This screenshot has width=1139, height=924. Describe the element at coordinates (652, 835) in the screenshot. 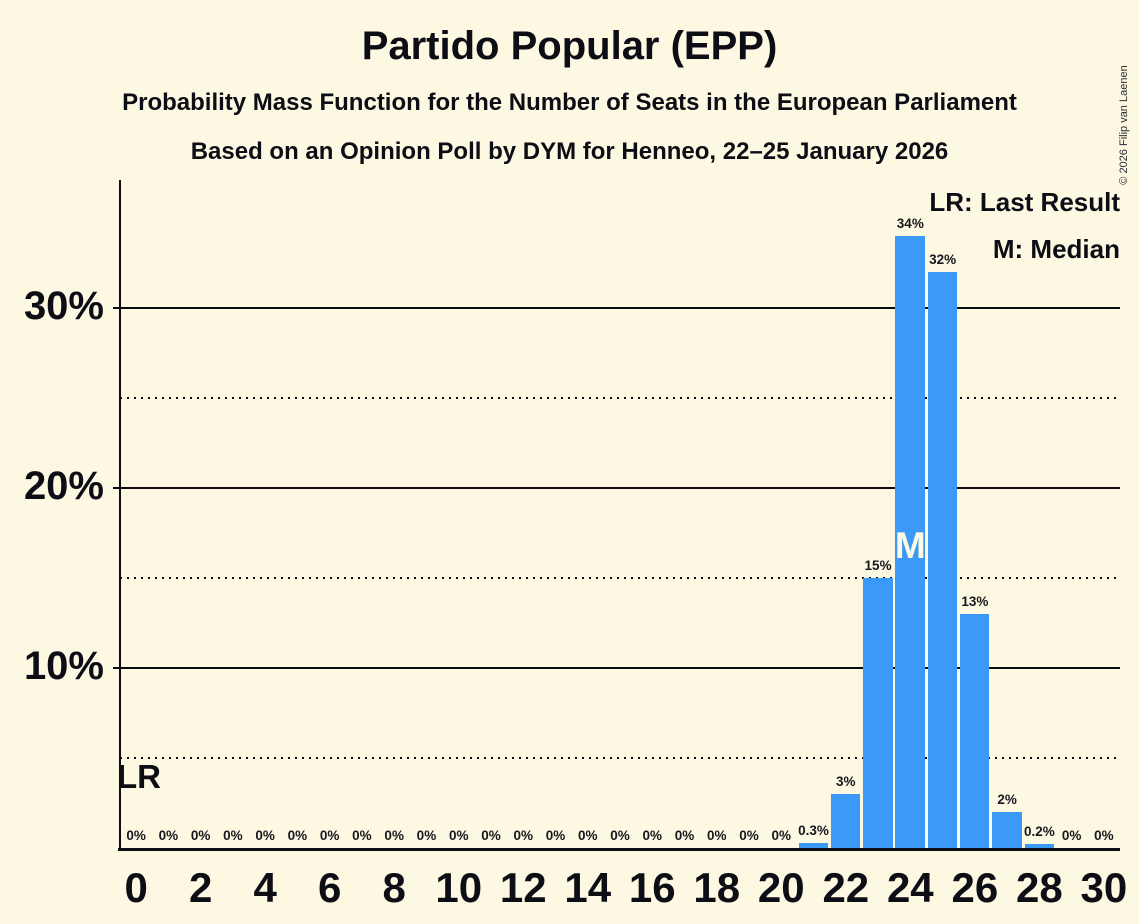

I see `bar-label-seat-16: 0%` at that location.